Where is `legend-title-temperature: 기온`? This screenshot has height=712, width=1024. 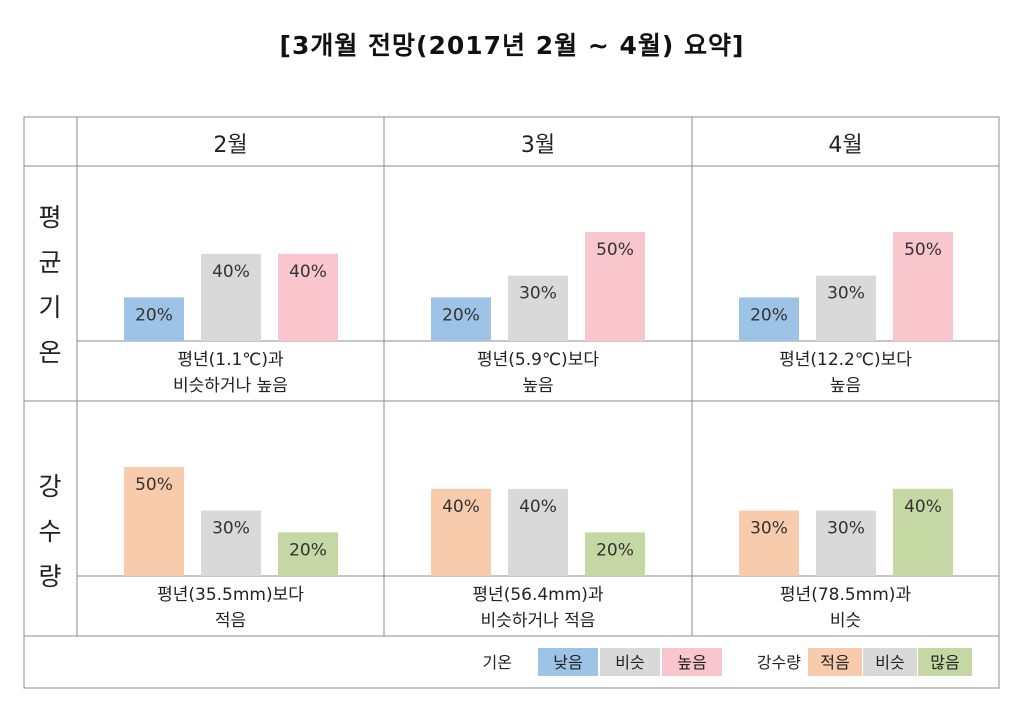
legend-title-temperature: 기온 is located at coordinates (497, 662).